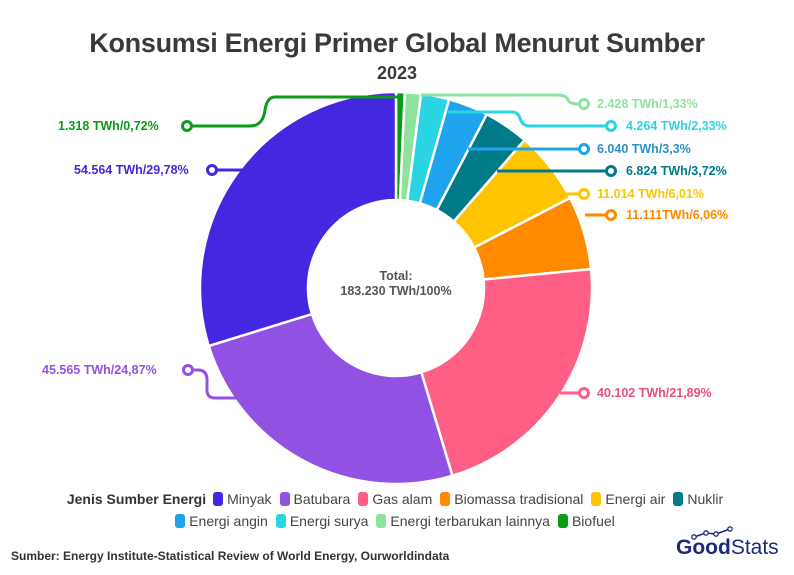 Image resolution: width=794 pixels, height=575 pixels. Describe the element at coordinates (705, 499) in the screenshot. I see `legend-label: Nuklir` at that location.